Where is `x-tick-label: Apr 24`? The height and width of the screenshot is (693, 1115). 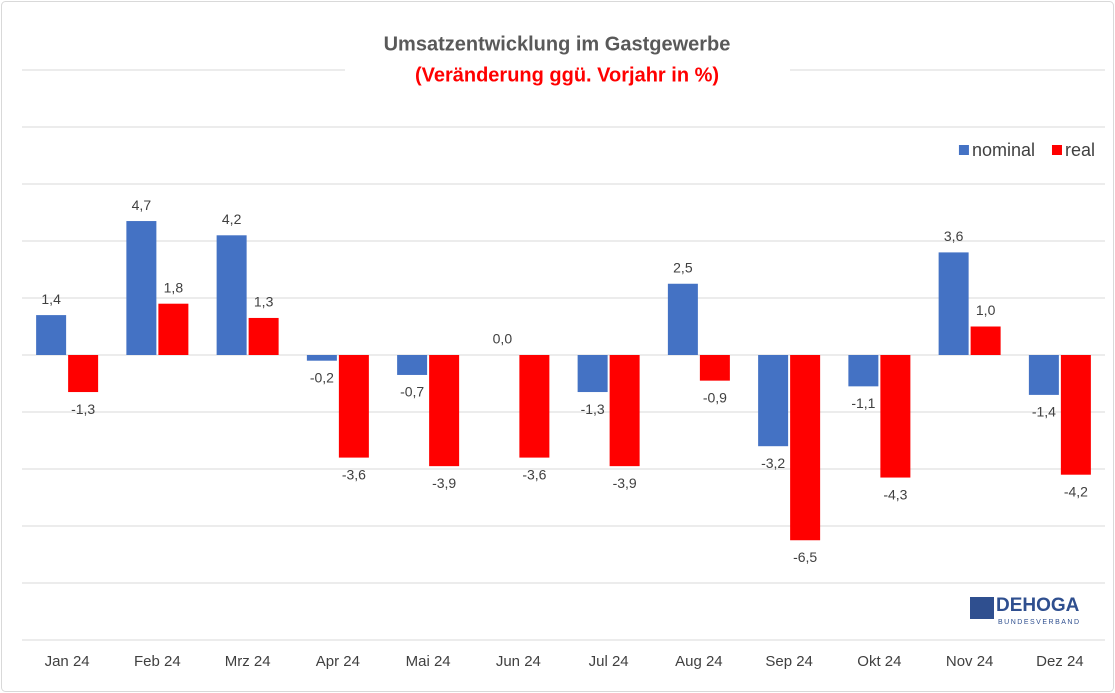 x-tick-label: Apr 24 is located at coordinates (338, 661).